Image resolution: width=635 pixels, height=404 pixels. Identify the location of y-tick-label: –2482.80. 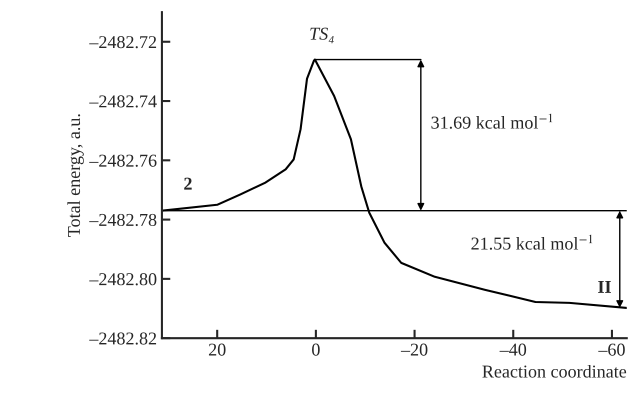
(122, 279).